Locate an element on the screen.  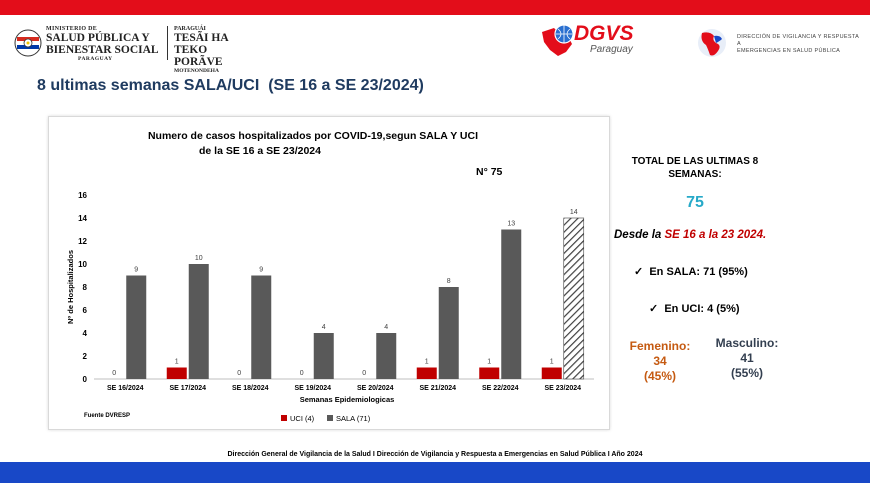
bottom-color-bar is located at coordinates (435, 472).